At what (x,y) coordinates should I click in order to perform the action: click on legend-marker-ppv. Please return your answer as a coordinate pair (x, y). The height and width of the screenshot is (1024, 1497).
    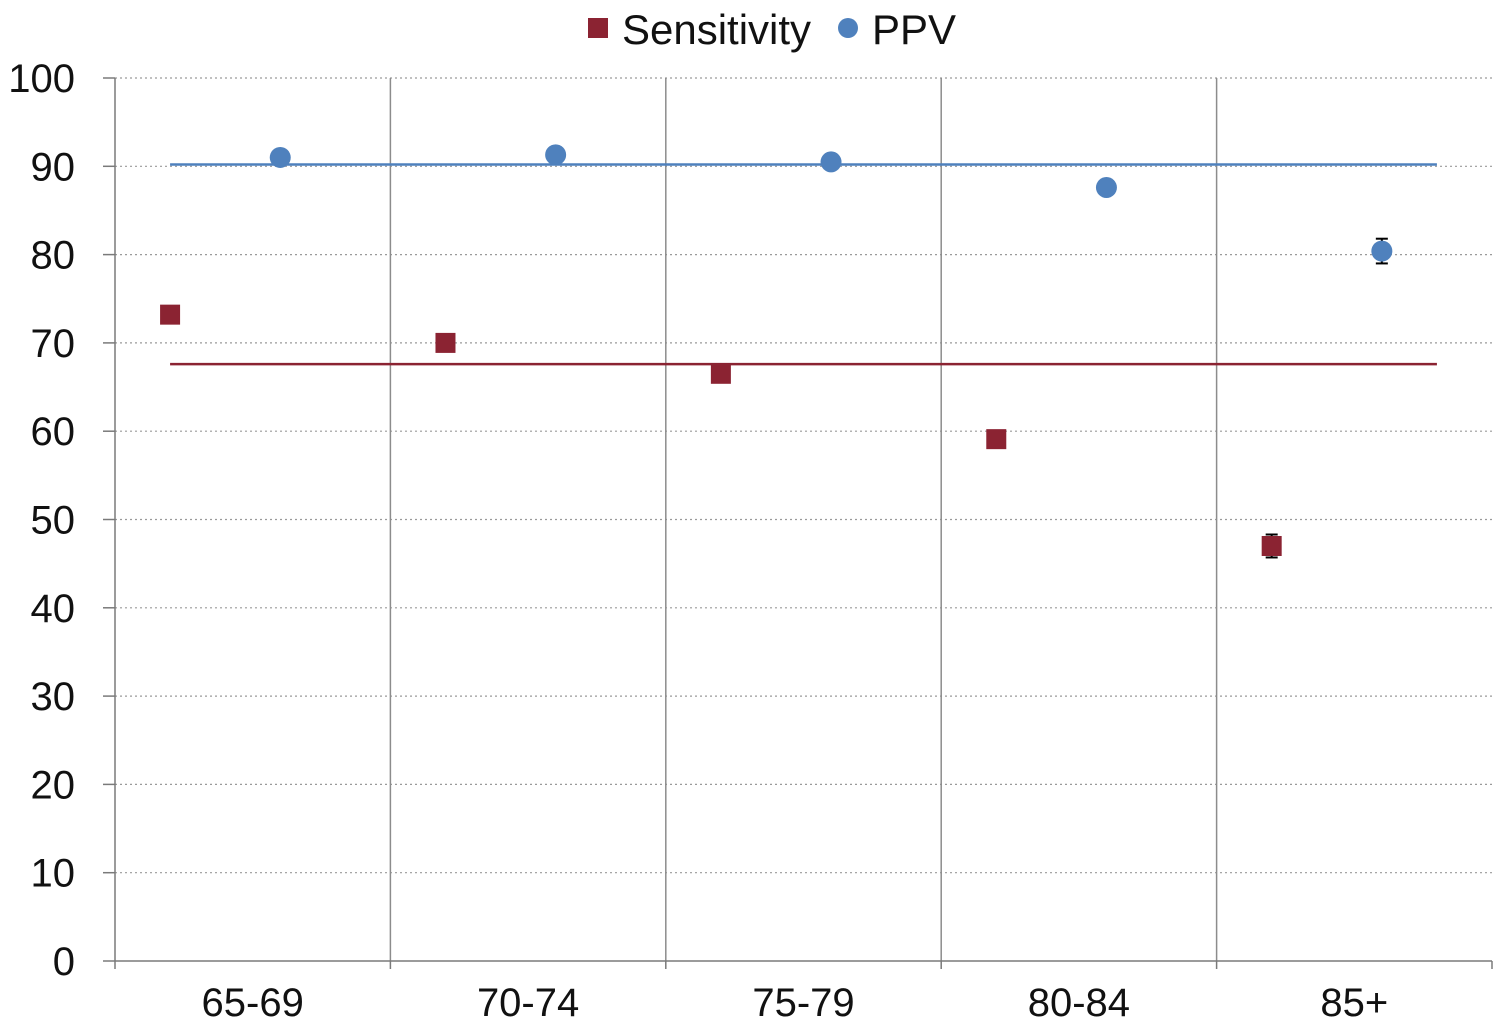
    Looking at the image, I should click on (848, 28).